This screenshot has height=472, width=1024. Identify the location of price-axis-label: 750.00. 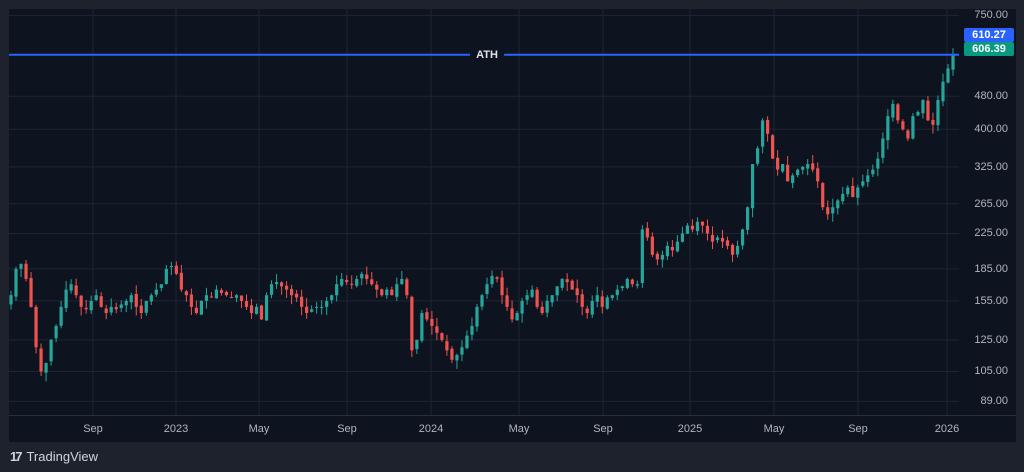
(991, 15).